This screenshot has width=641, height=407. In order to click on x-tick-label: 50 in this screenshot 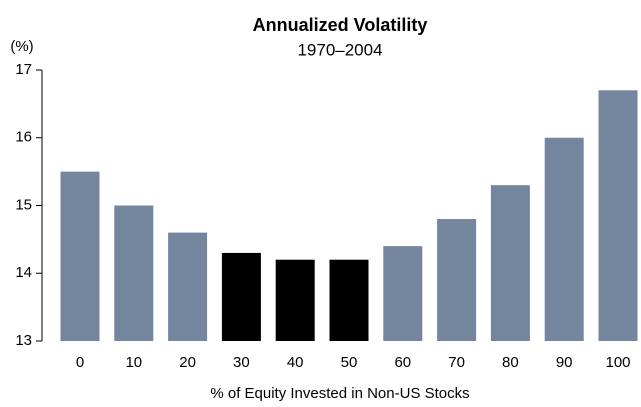, I will do `click(349, 362)`.